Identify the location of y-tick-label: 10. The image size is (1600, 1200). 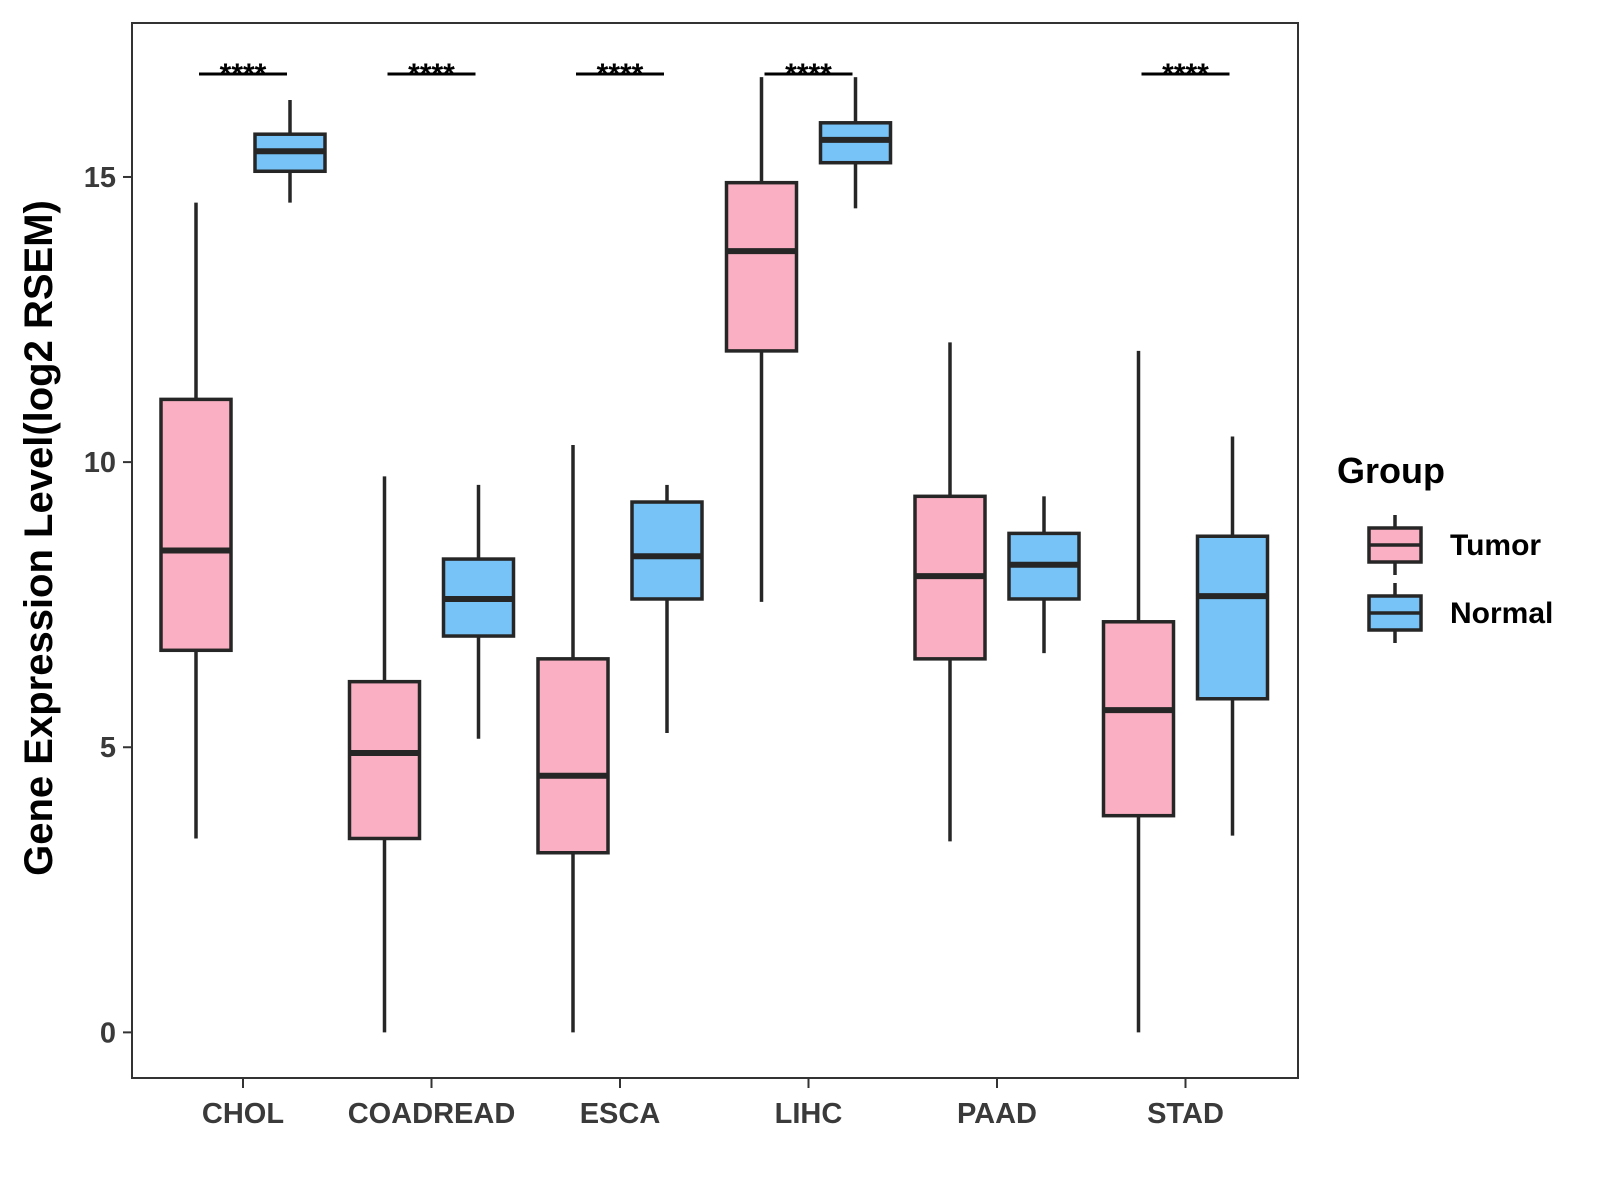
(100, 463).